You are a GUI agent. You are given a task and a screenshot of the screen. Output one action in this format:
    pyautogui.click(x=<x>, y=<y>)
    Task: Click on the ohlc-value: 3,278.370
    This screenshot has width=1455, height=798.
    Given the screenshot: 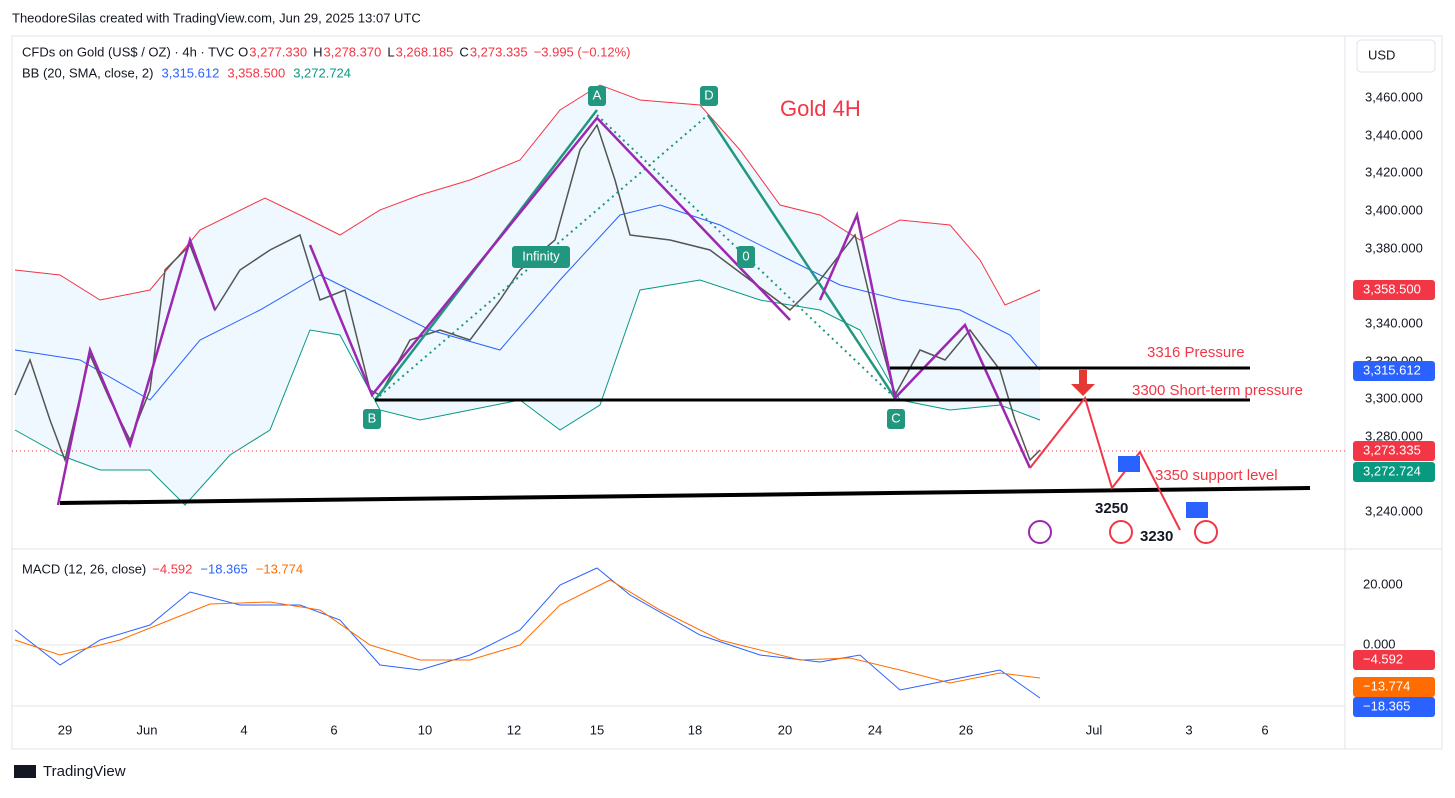 What is the action you would take?
    pyautogui.click(x=353, y=51)
    